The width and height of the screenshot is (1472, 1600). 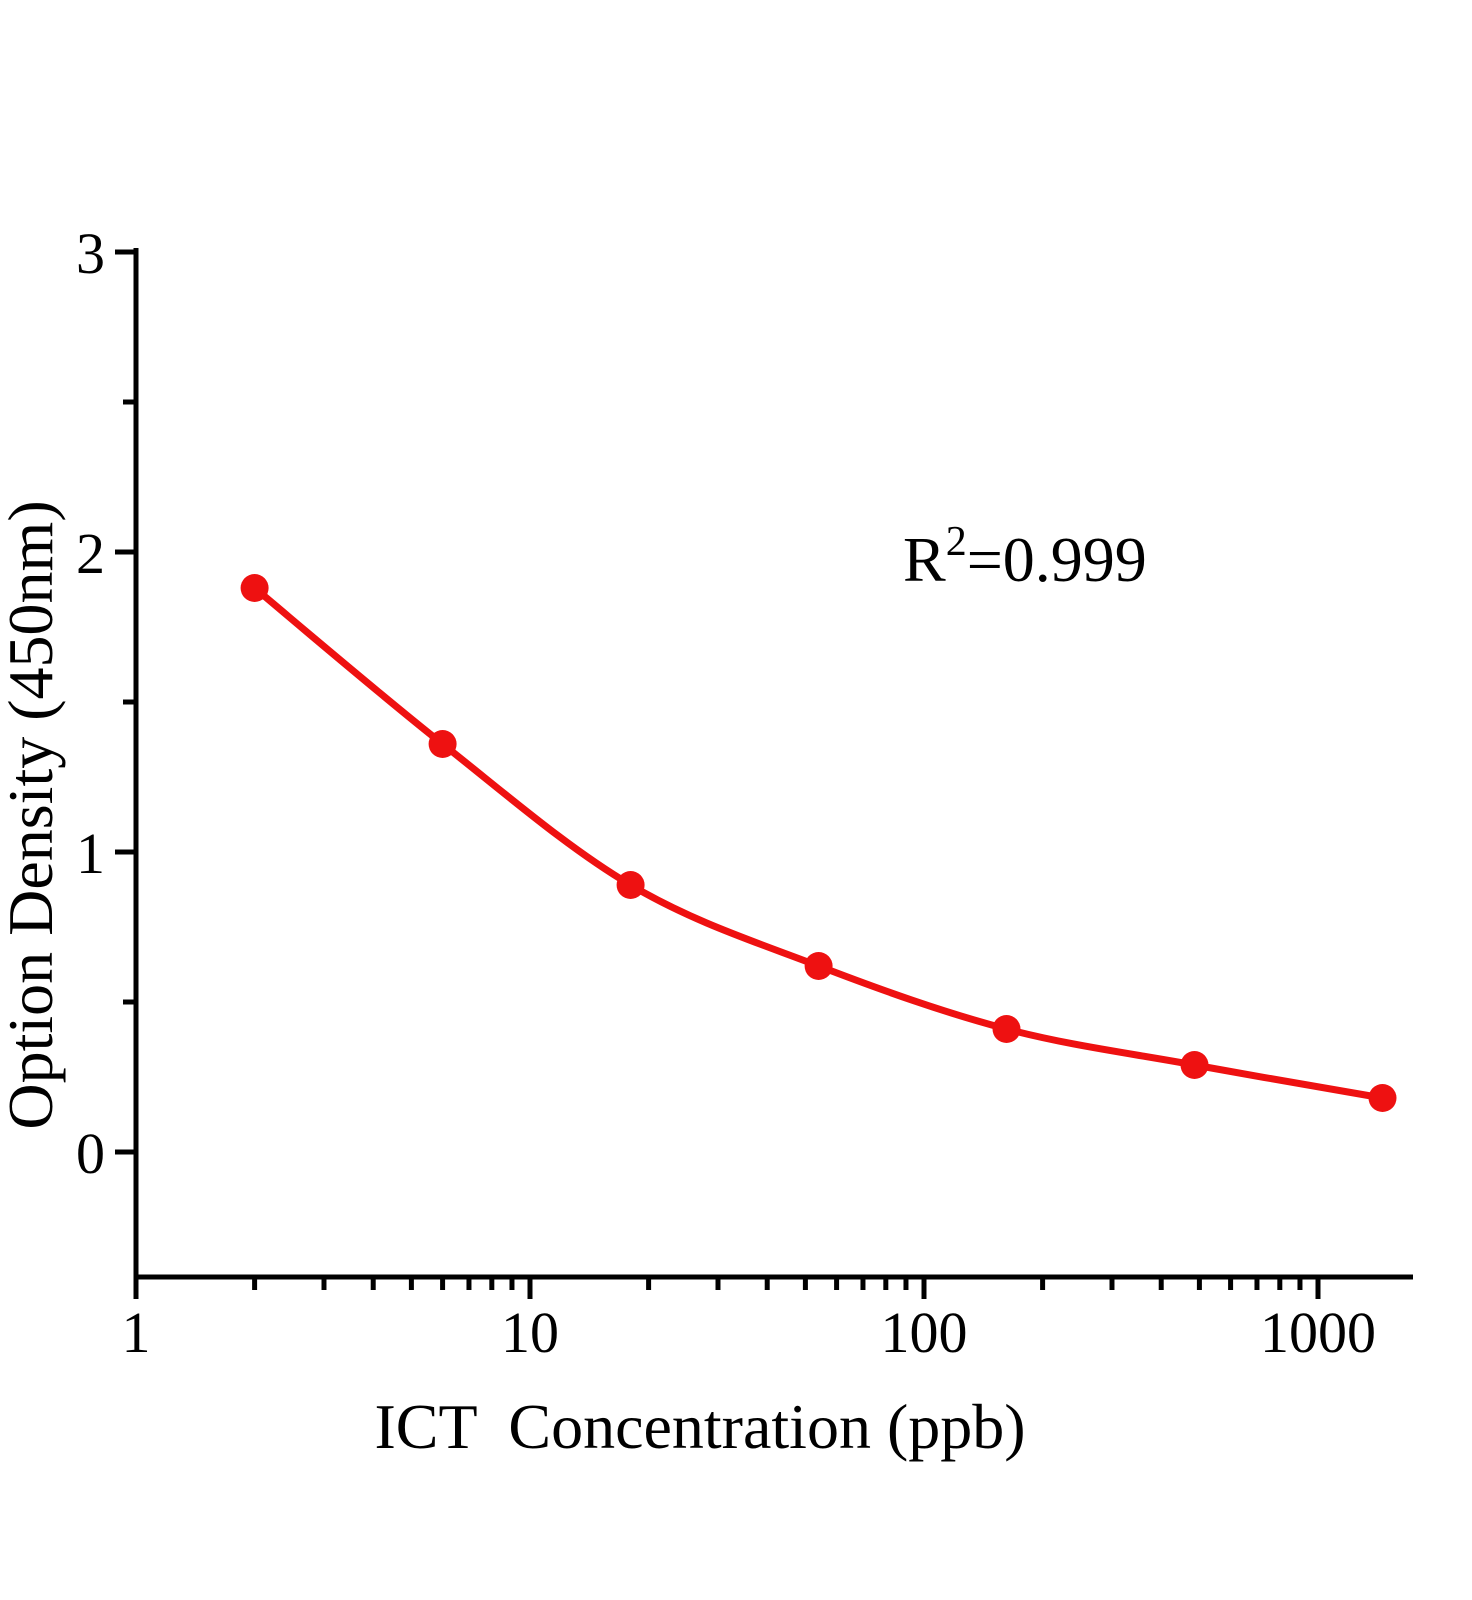 What do you see at coordinates (136, 1332) in the screenshot?
I see `x-tick-label: 1` at bounding box center [136, 1332].